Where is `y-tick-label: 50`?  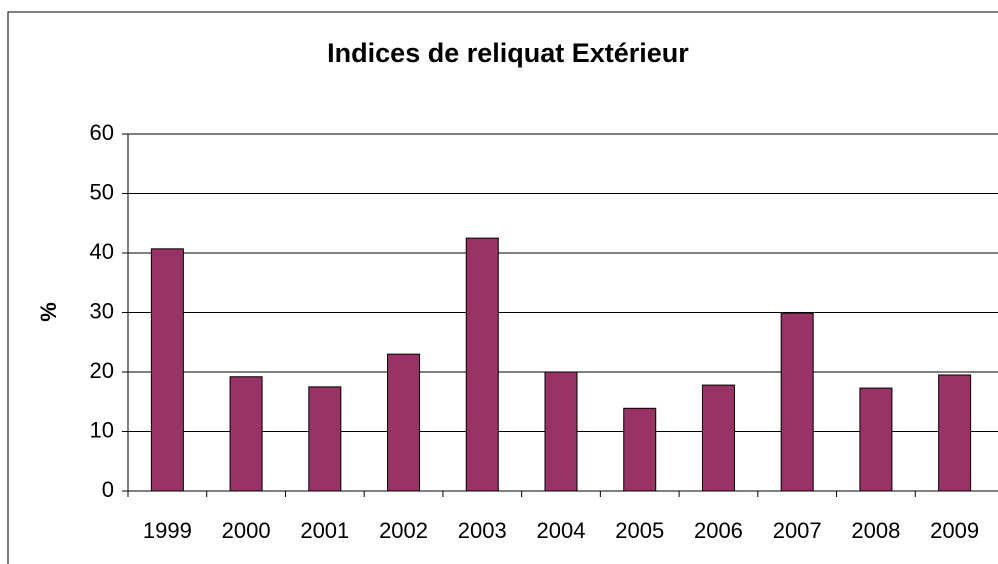 y-tick-label: 50 is located at coordinates (102, 191).